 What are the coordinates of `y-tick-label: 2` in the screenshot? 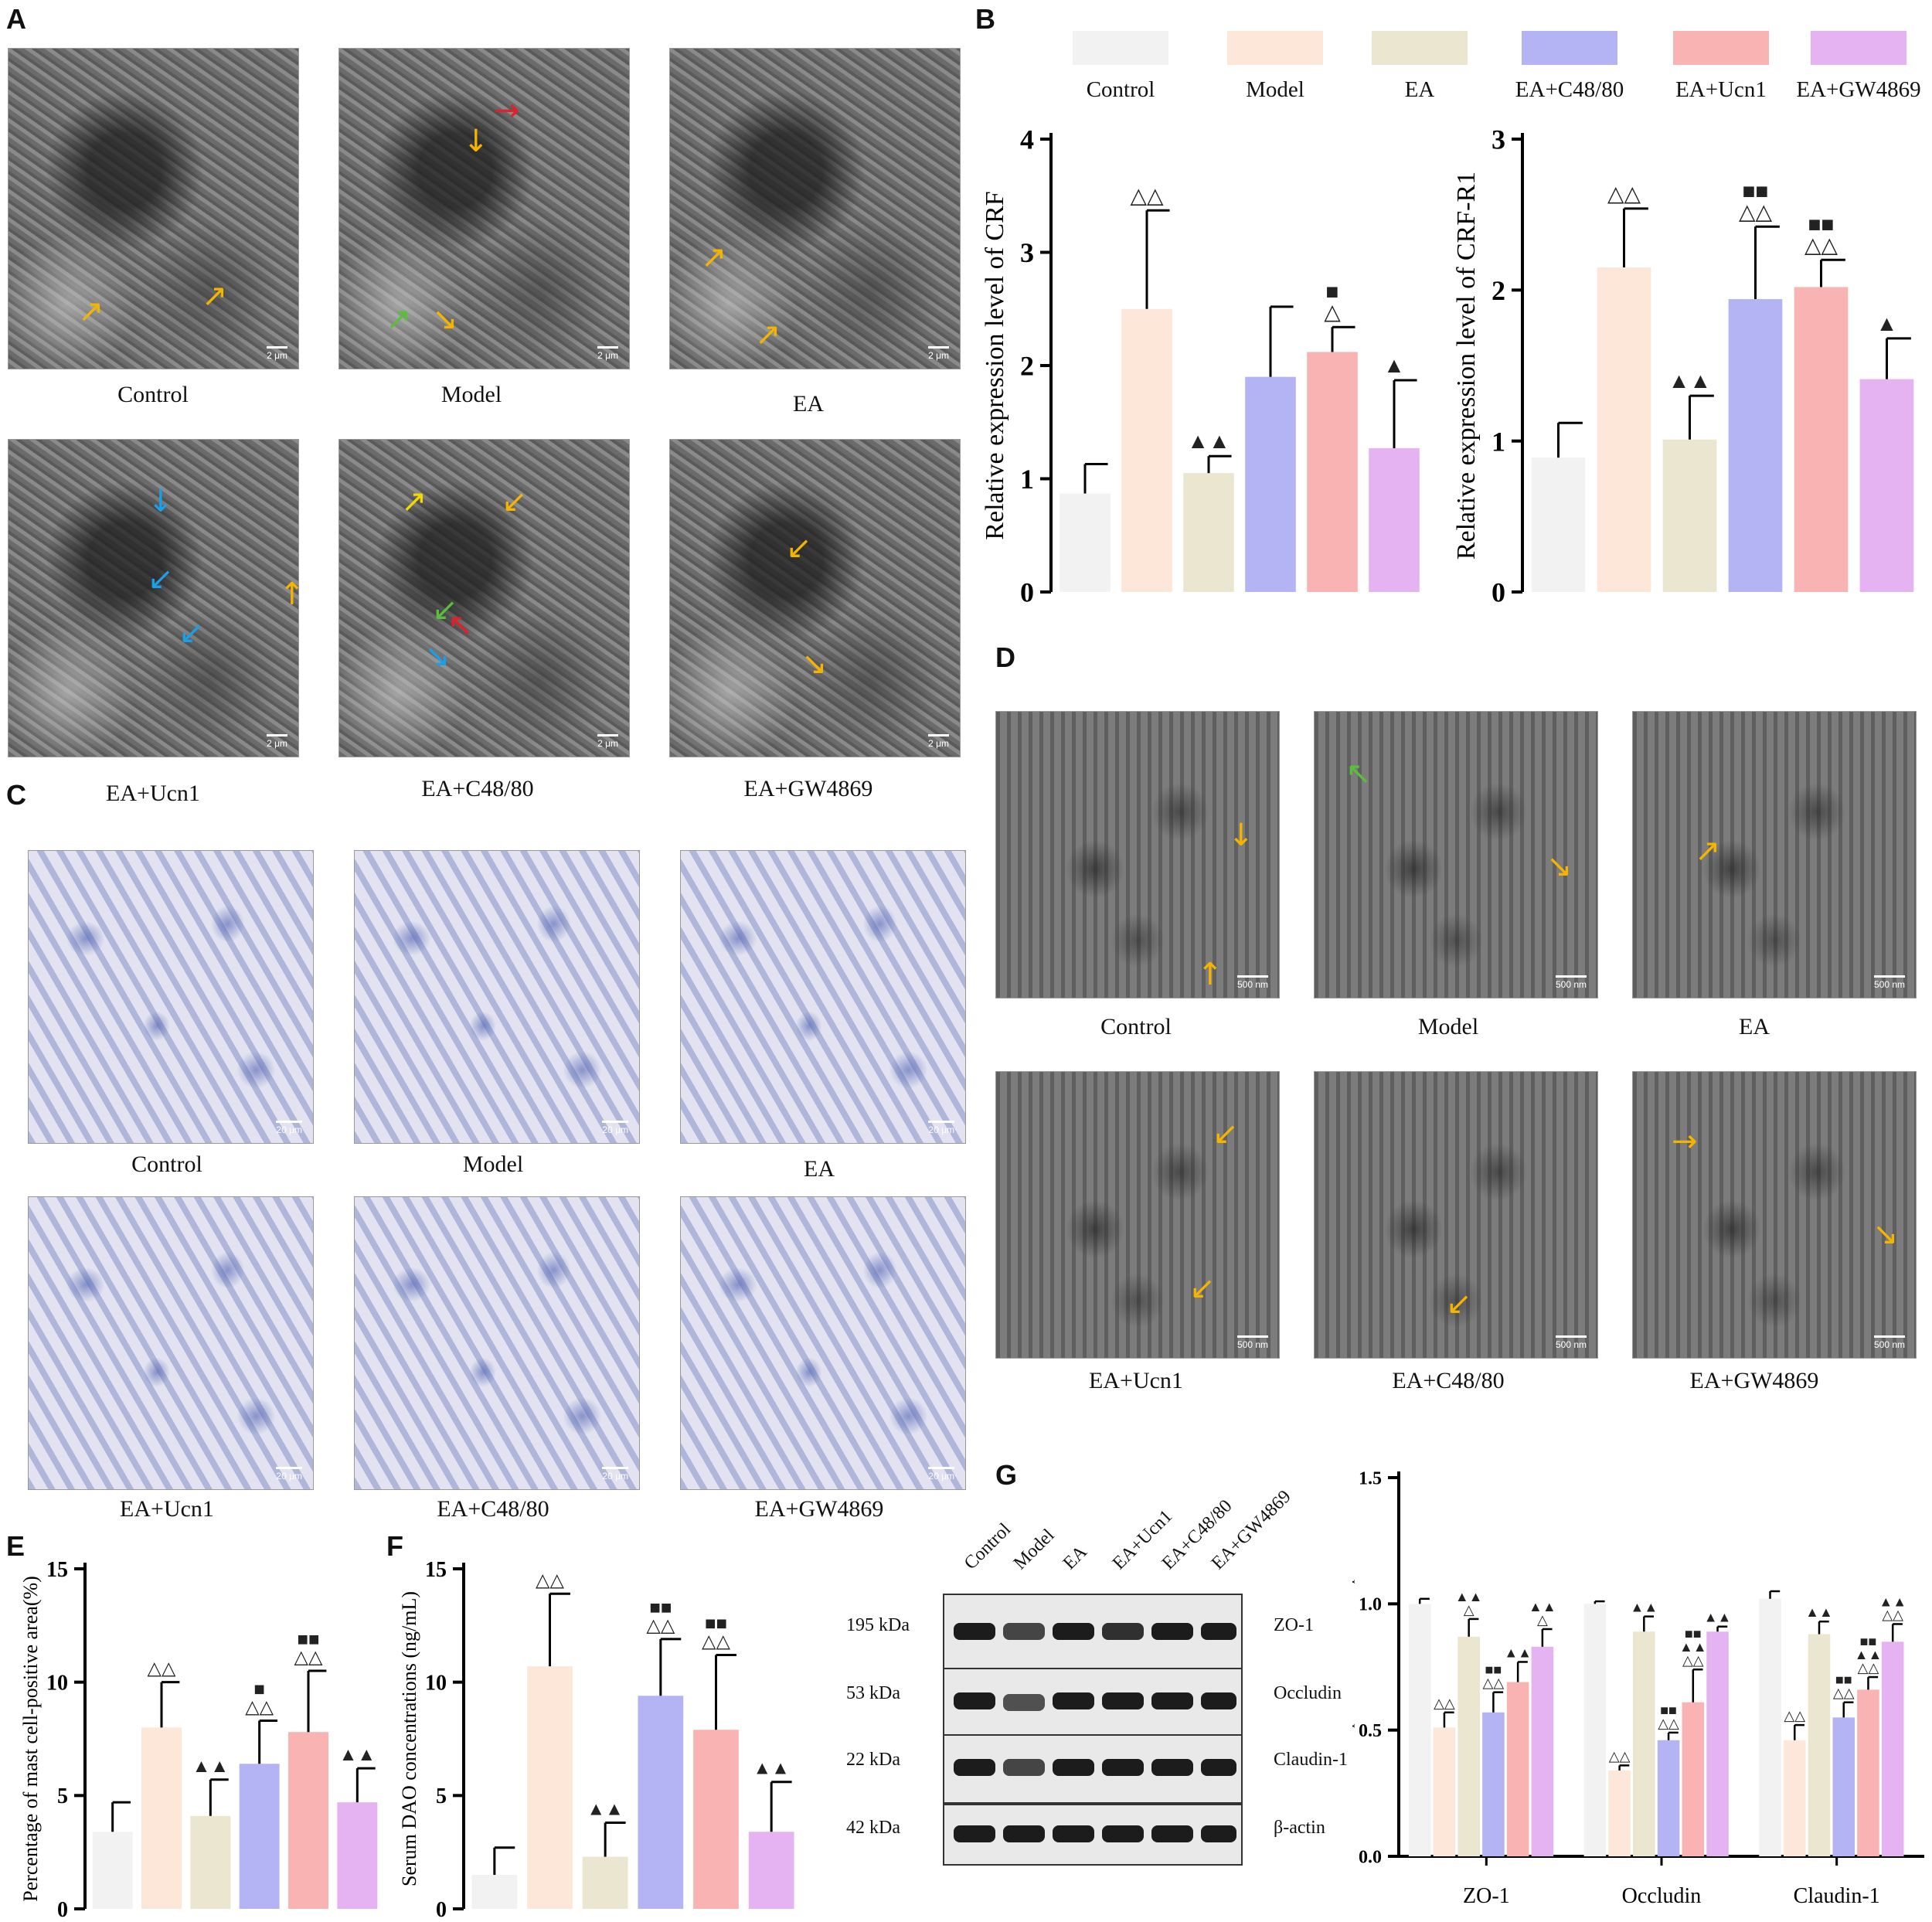 It's located at (1498, 291).